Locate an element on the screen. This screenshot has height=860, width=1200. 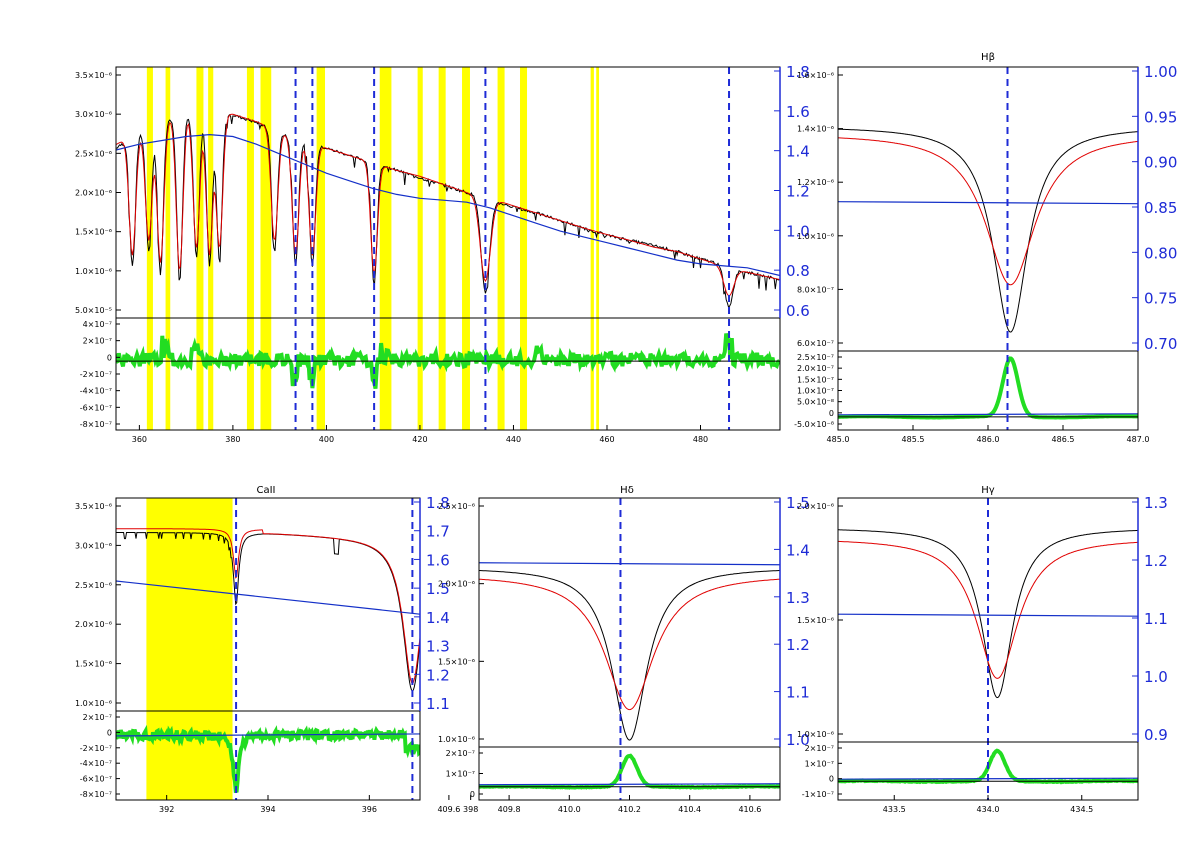
hb-x-tick-label: 485.0 is located at coordinates (838, 439).